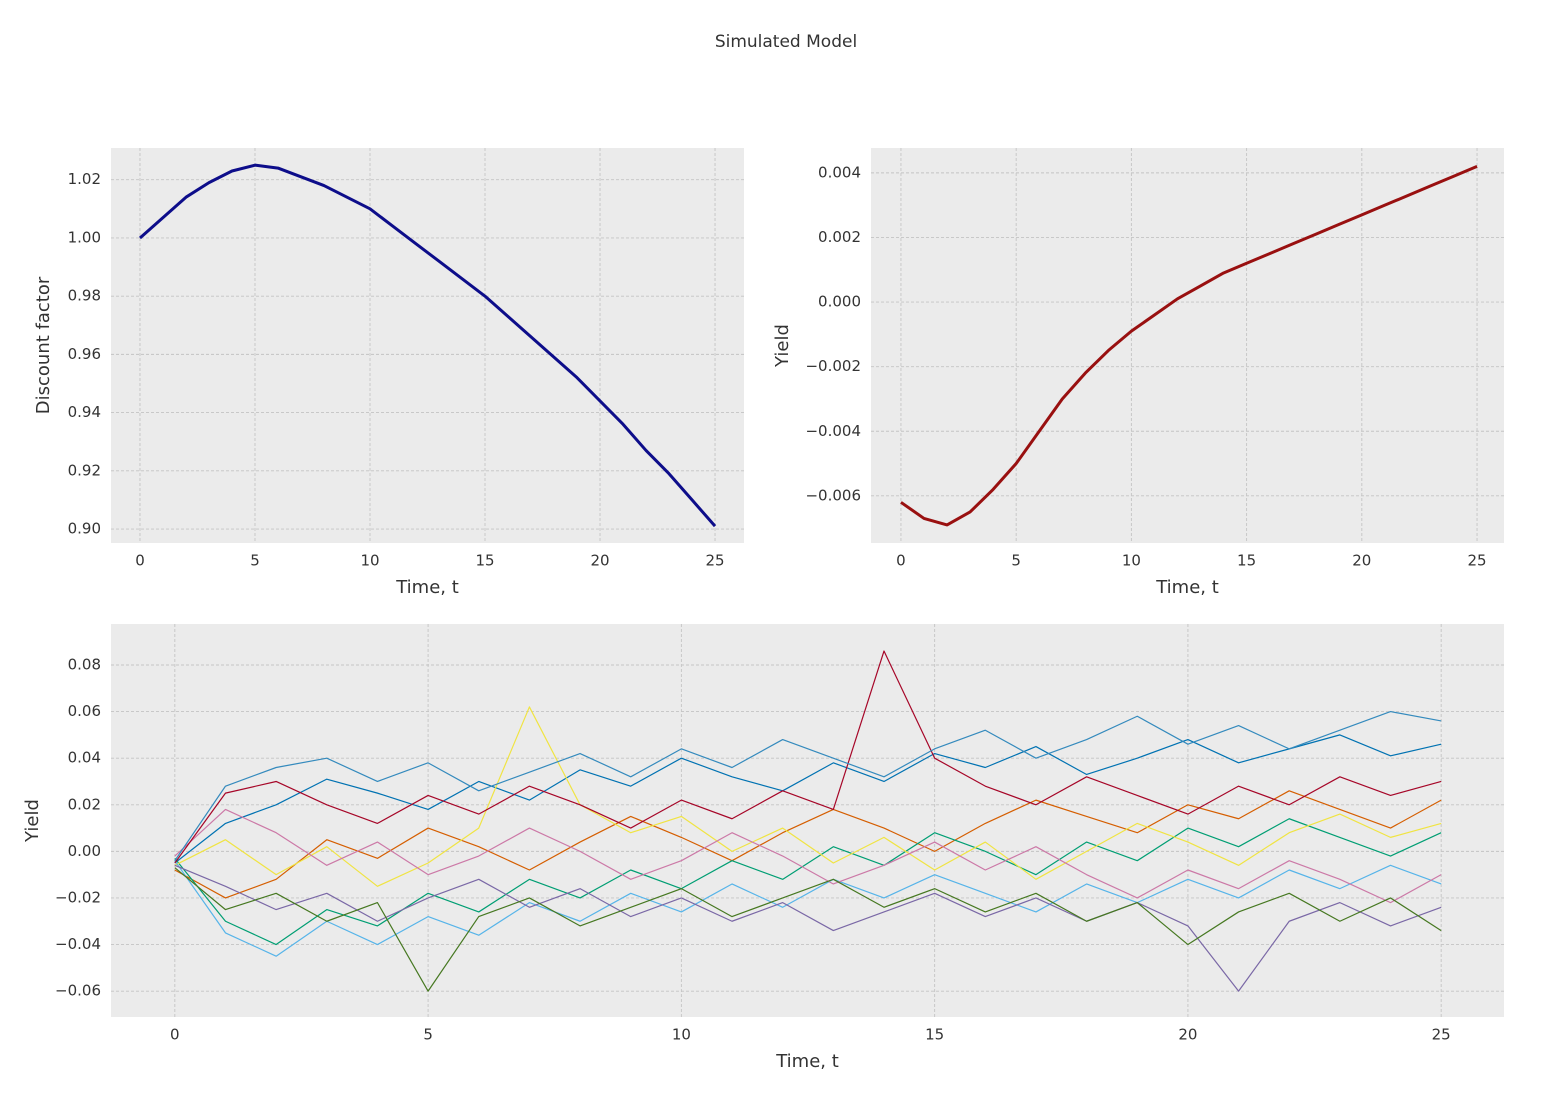 Image resolution: width=1566 pixels, height=1096 pixels. What do you see at coordinates (84, 412) in the screenshot?
I see `y-tick-label: 0.94` at bounding box center [84, 412].